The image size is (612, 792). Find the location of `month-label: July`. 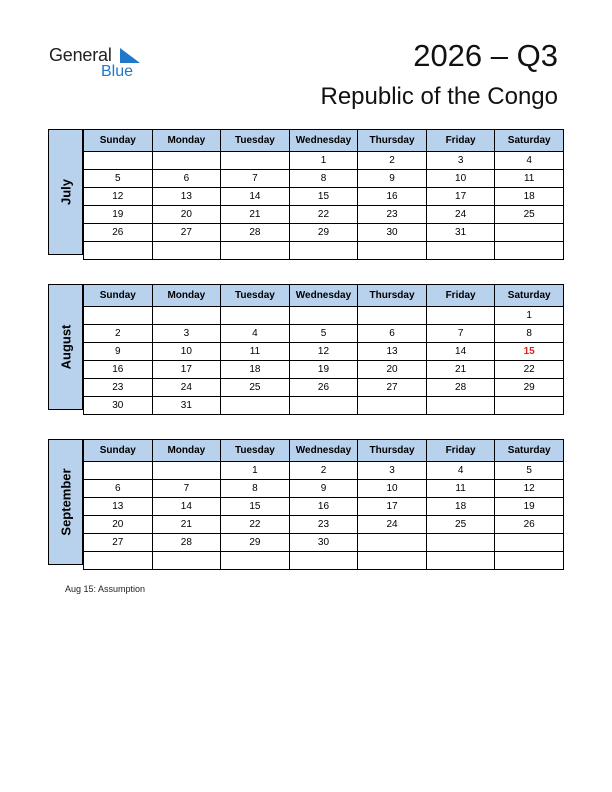

month-label: July is located at coordinates (65, 192).